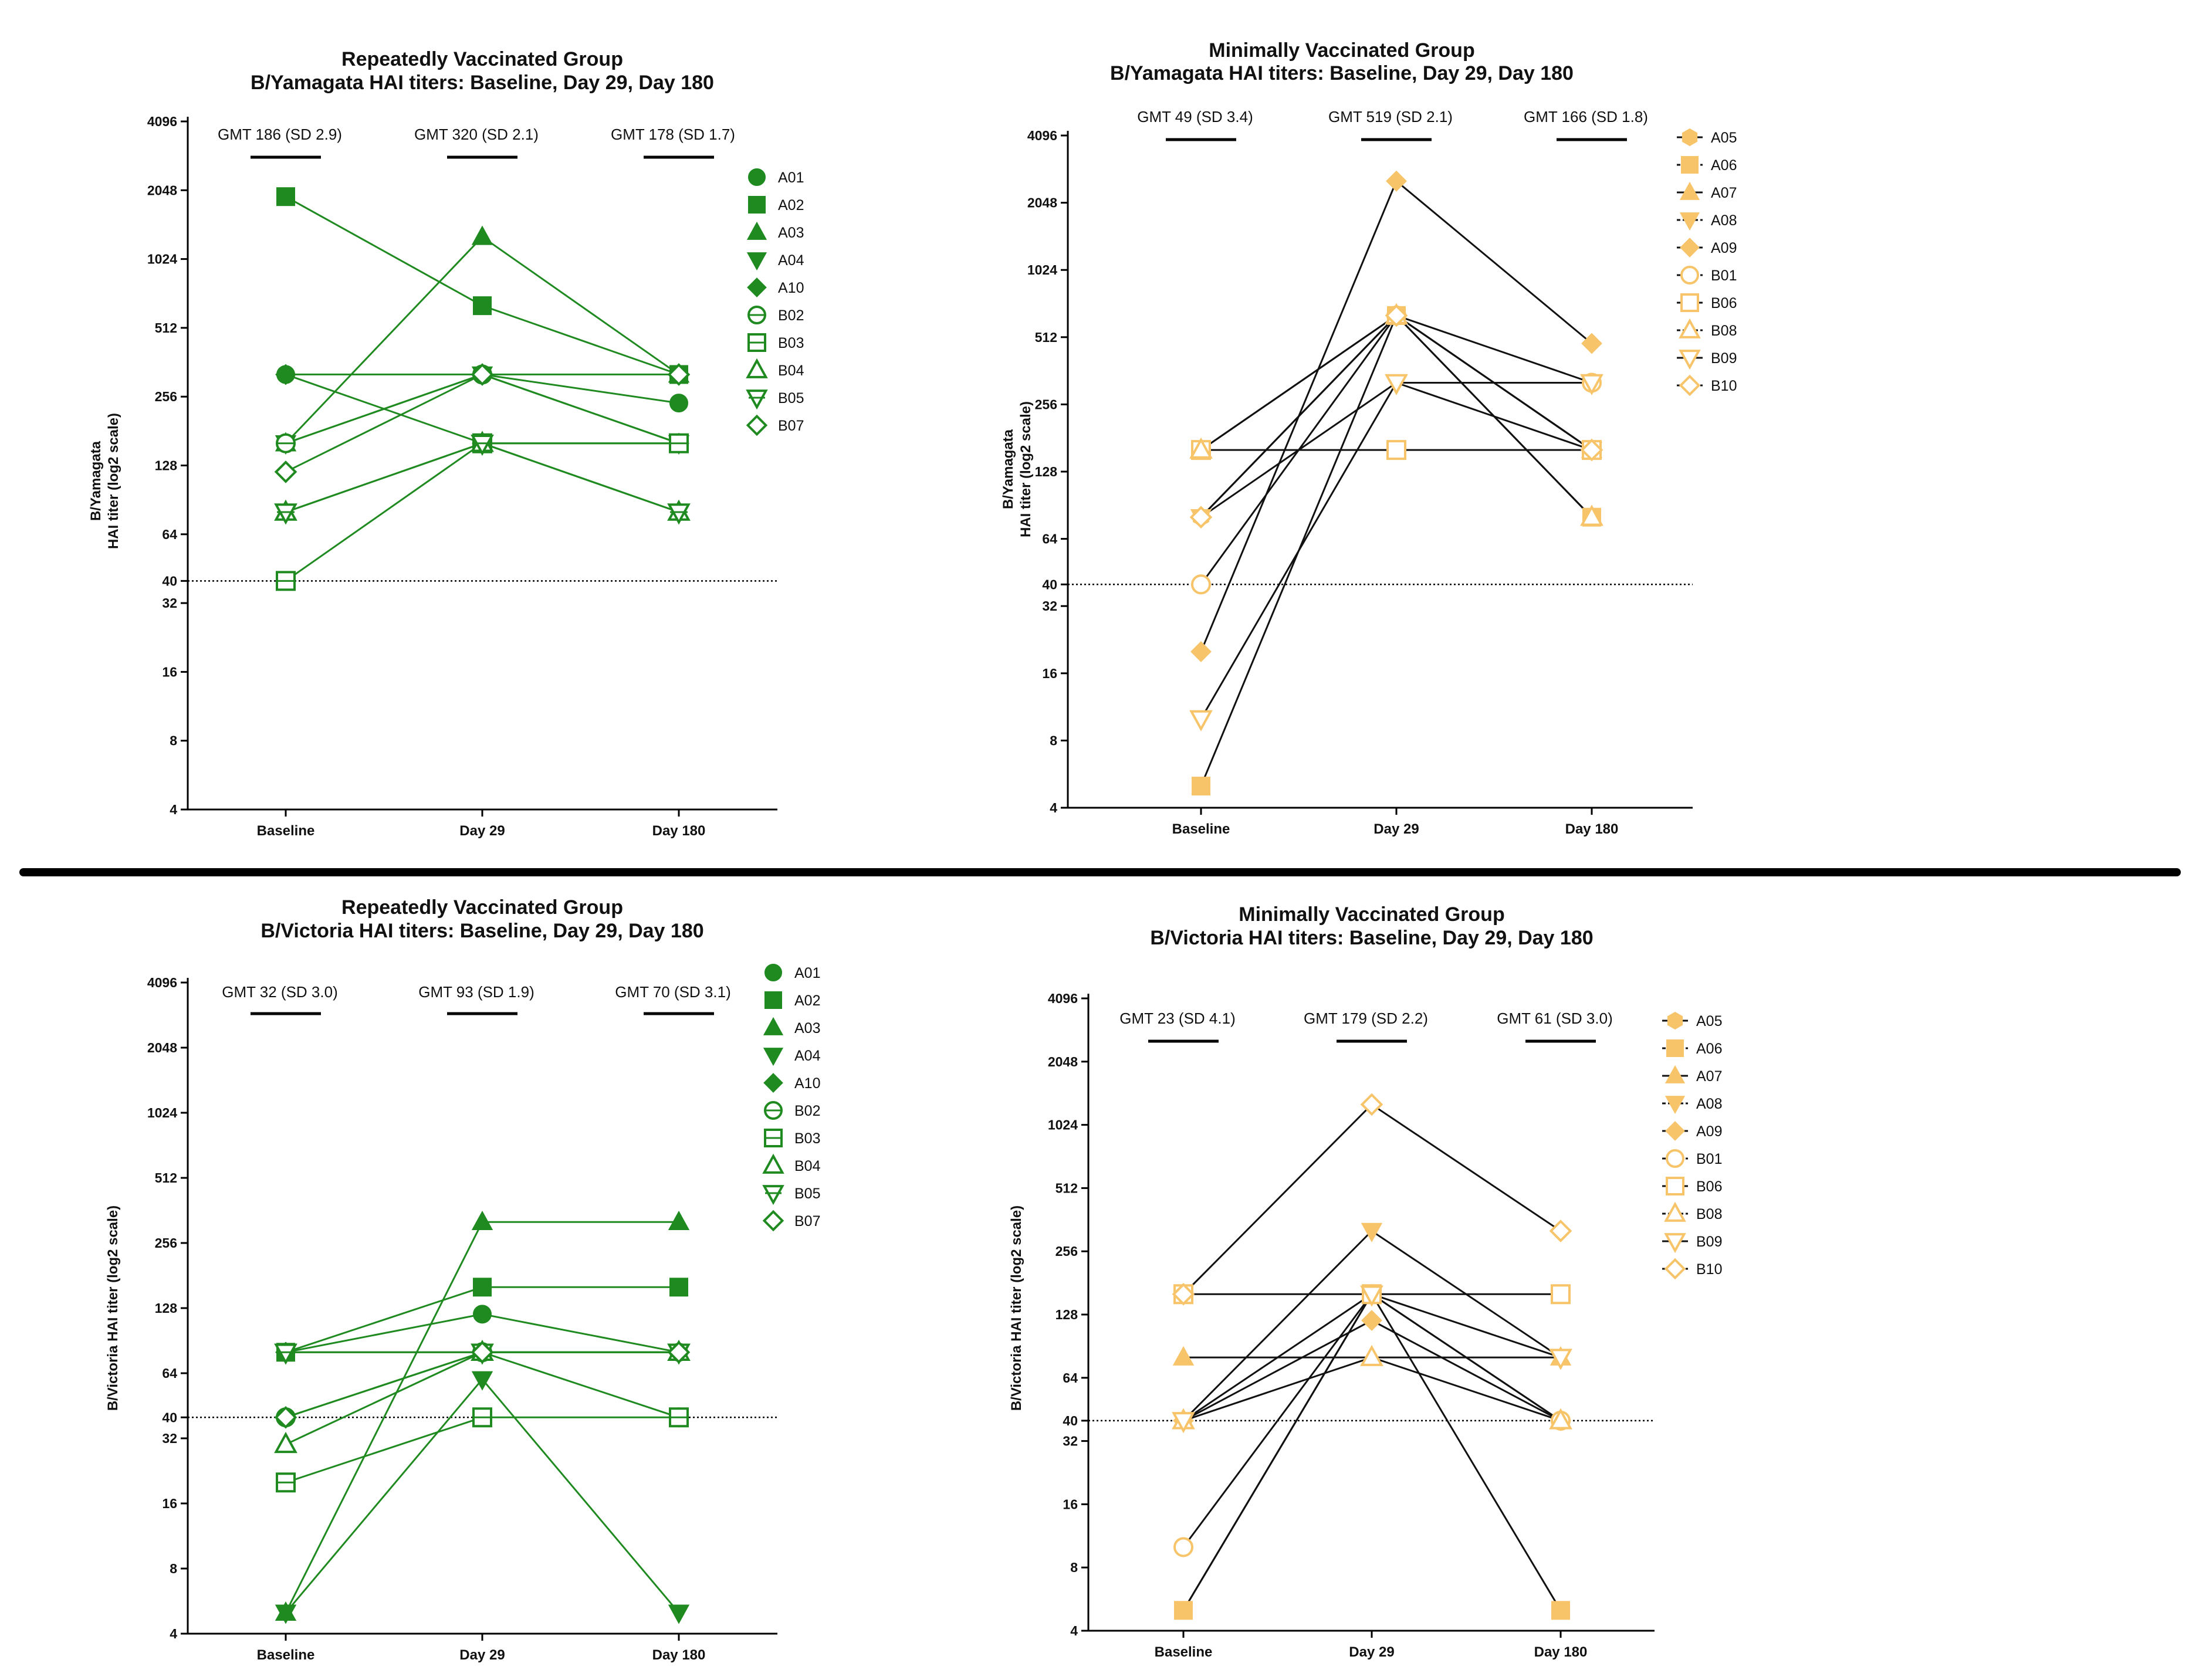 Image resolution: width=2199 pixels, height=1680 pixels. What do you see at coordinates (1675, 1020) in the screenshot?
I see `legend-marker-A05` at bounding box center [1675, 1020].